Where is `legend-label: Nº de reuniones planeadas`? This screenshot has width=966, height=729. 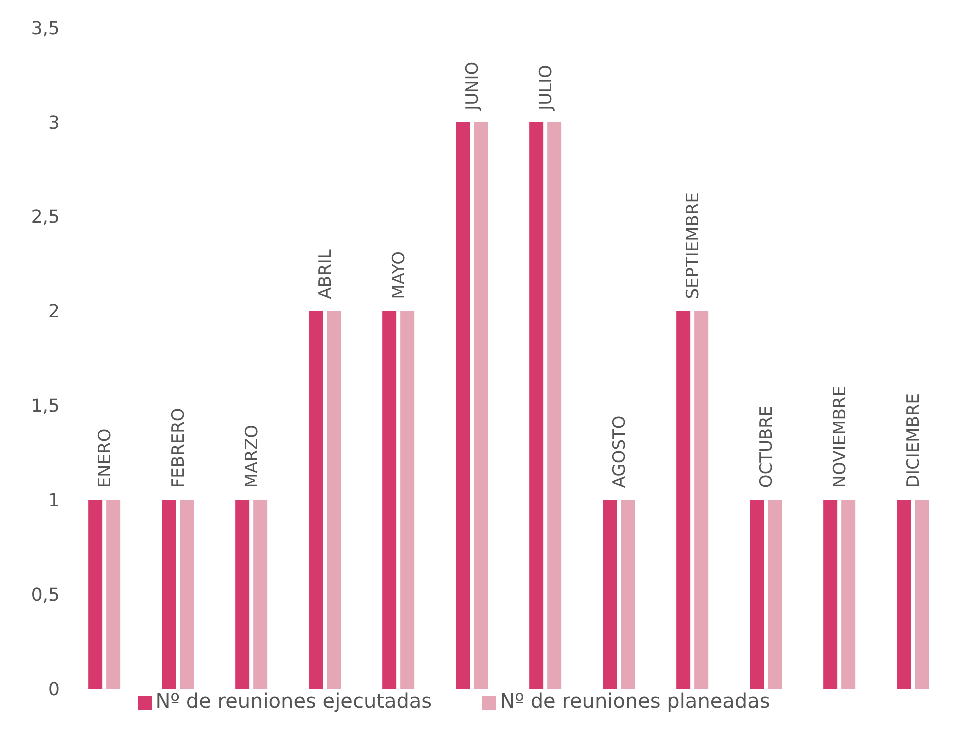
legend-label: Nº de reuniones planeadas is located at coordinates (635, 701).